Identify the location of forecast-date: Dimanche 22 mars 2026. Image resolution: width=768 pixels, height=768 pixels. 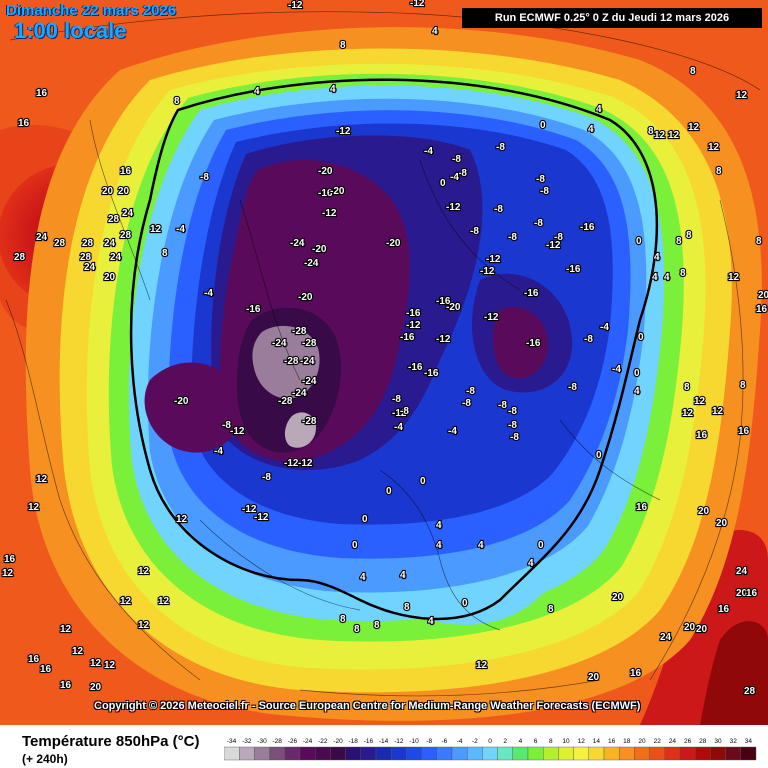
(91, 10).